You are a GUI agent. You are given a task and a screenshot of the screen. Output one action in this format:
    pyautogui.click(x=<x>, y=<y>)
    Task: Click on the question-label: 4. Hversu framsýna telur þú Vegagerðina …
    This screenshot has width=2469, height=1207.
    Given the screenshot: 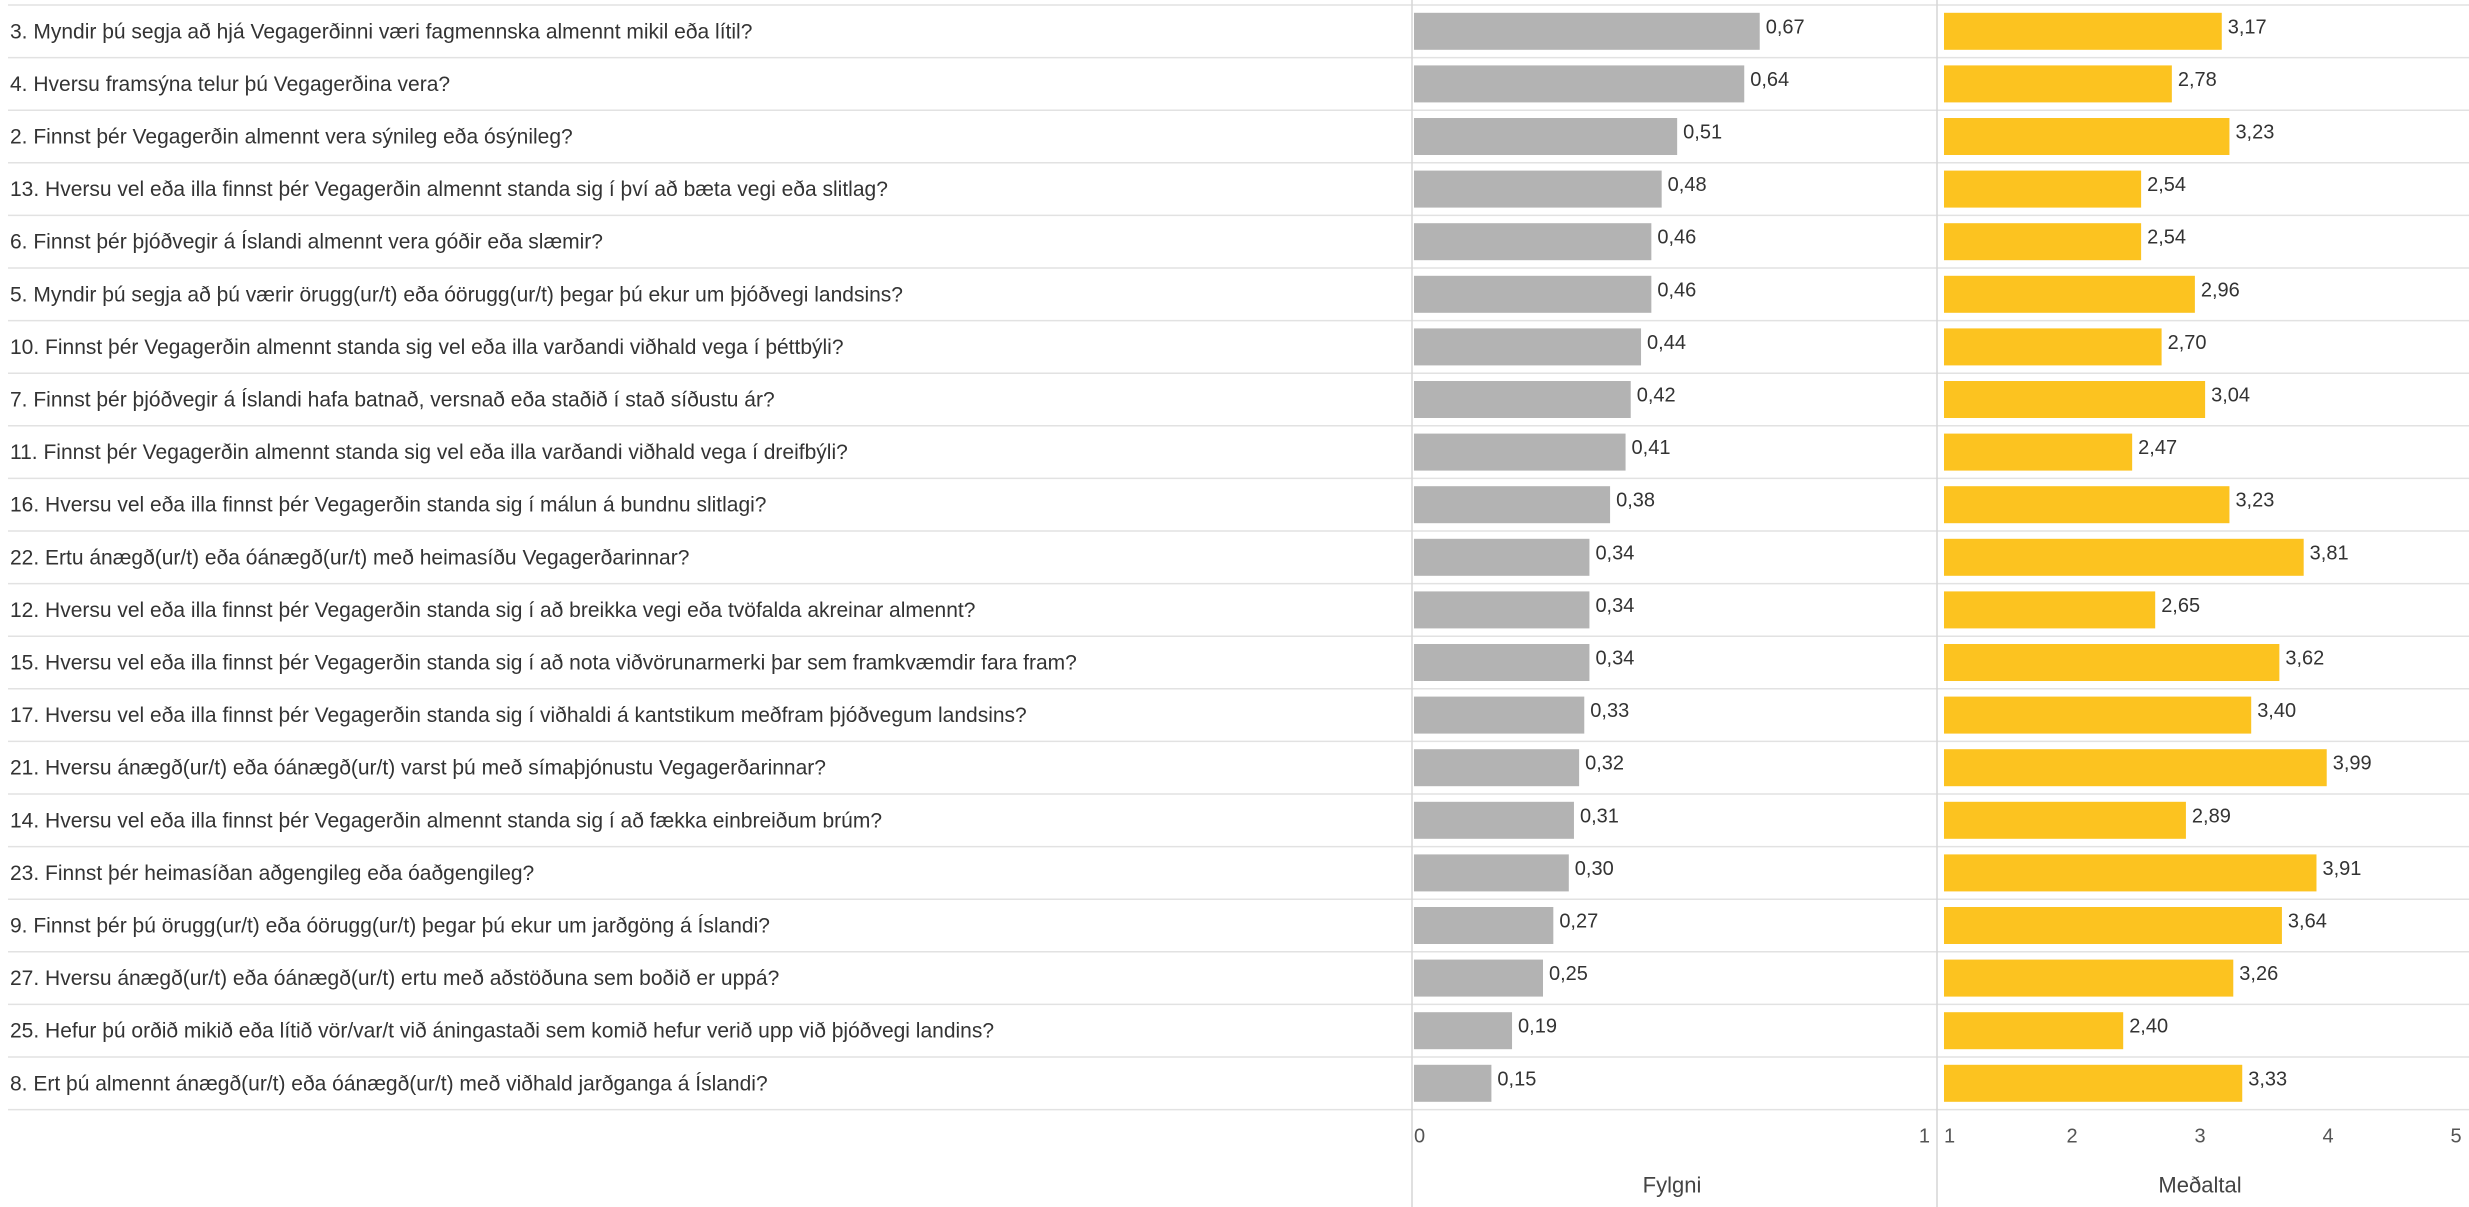 What is the action you would take?
    pyautogui.click(x=230, y=84)
    